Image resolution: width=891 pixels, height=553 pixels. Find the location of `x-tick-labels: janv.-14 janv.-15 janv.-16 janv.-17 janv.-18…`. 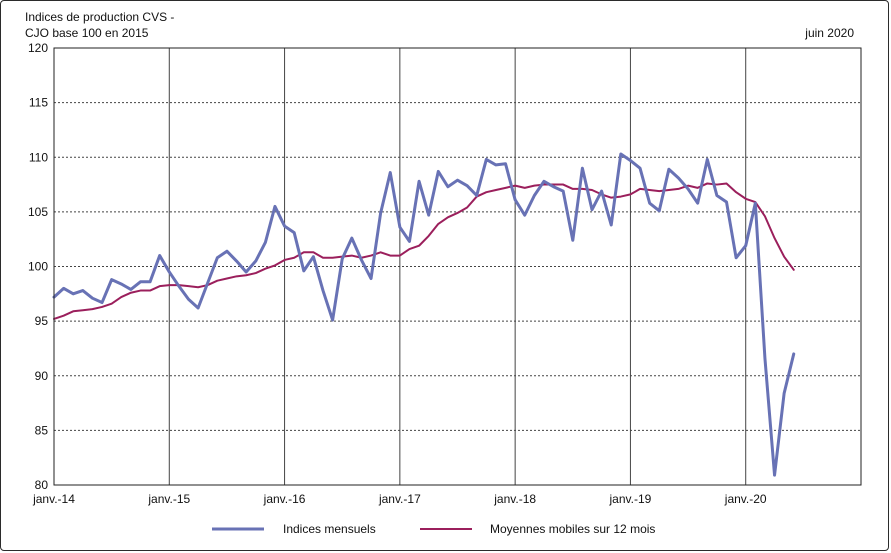

x-tick-labels: janv.-14 janv.-15 janv.-16 janv.-17 janv.-18… is located at coordinates (399, 499).